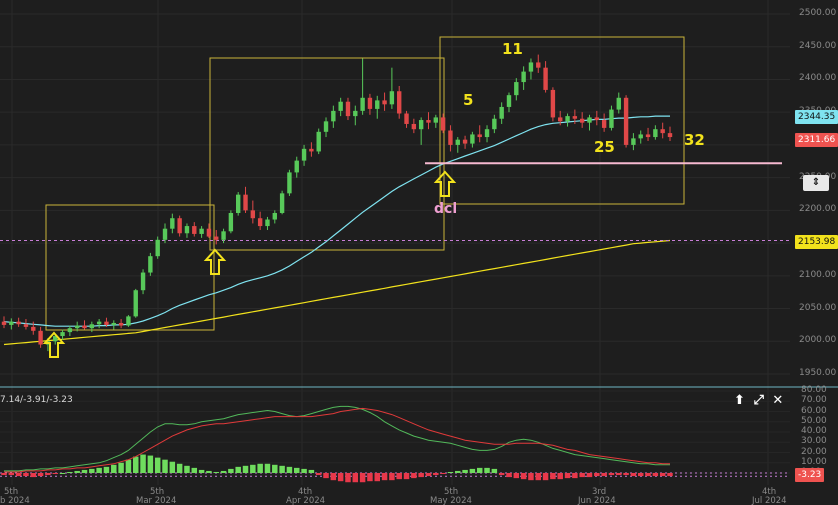 This screenshot has width=838, height=505. What do you see at coordinates (215, 261) in the screenshot?
I see `arrow-up-icon` at bounding box center [215, 261].